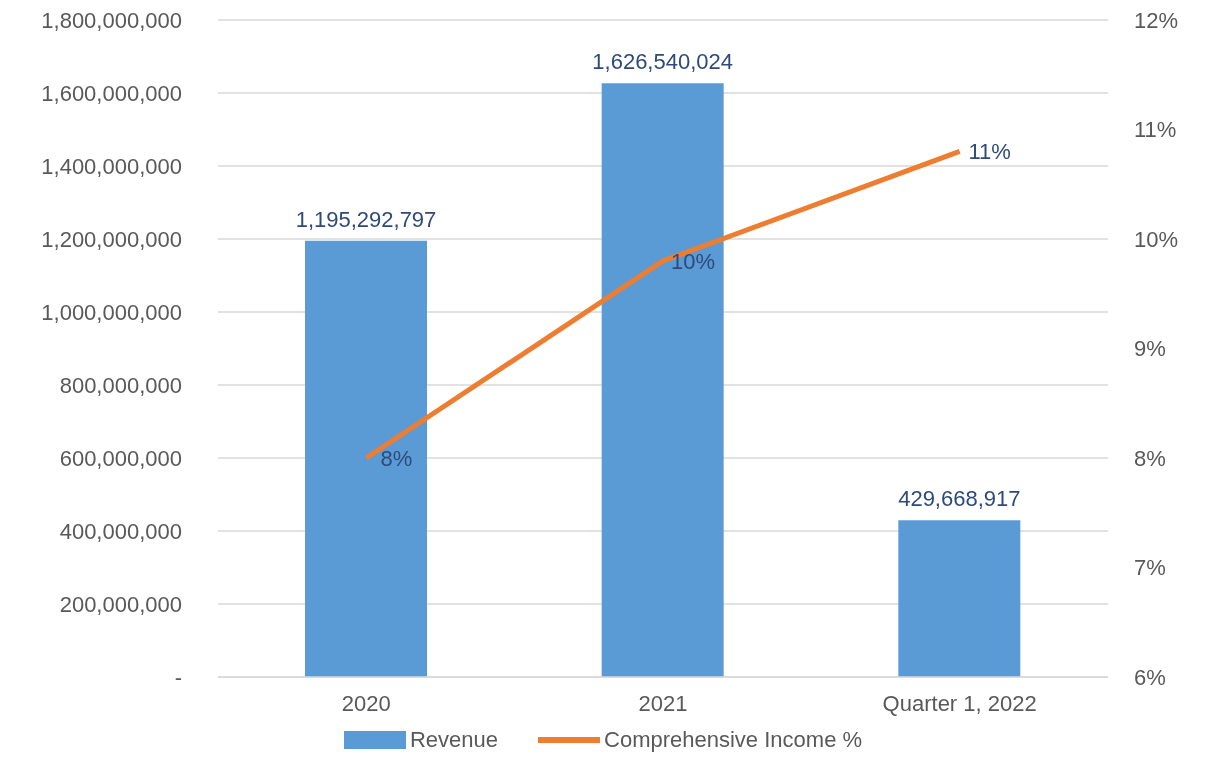 The width and height of the screenshot is (1207, 770). What do you see at coordinates (111, 239) in the screenshot?
I see `y-tick-label: 1,200,000,000` at bounding box center [111, 239].